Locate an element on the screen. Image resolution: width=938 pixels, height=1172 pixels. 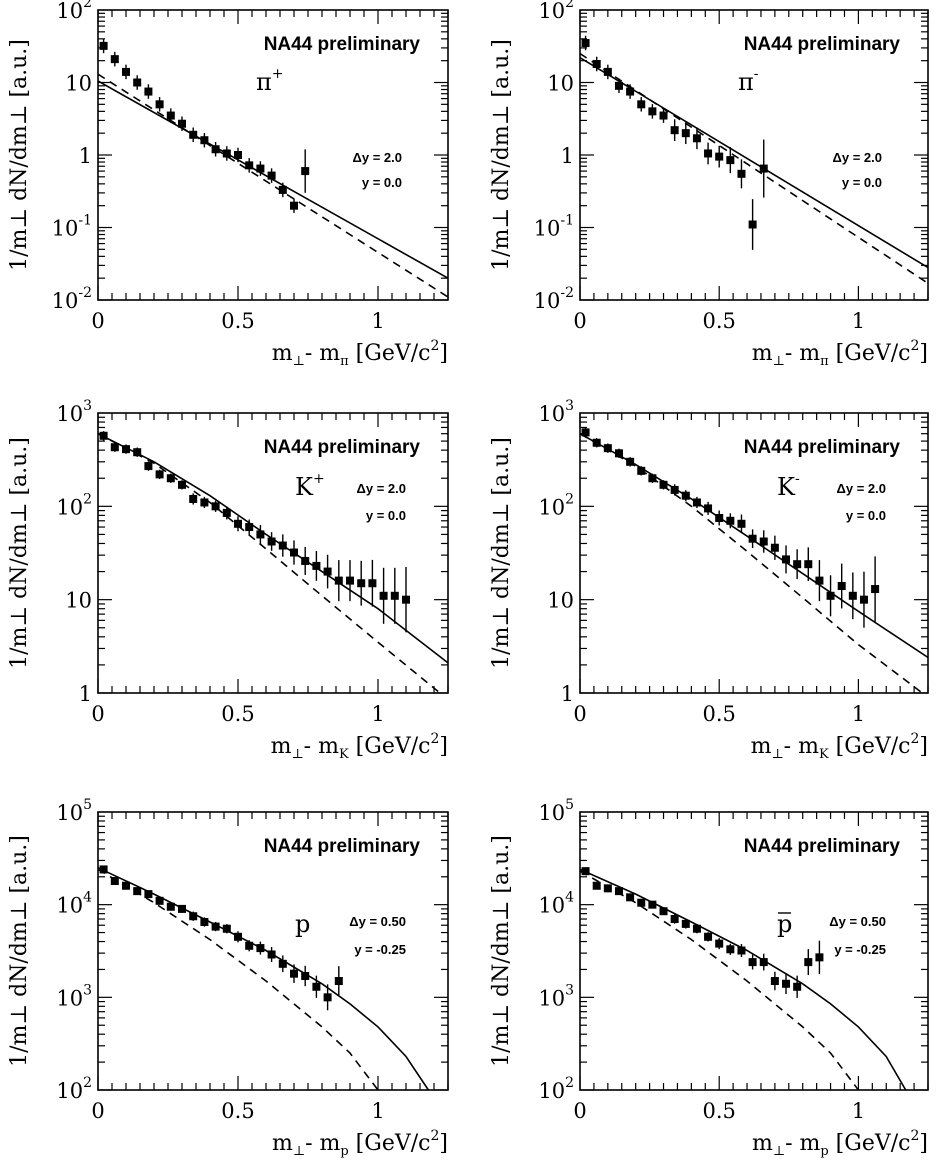
y-tick-exponent: -2 is located at coordinates (85, 293).